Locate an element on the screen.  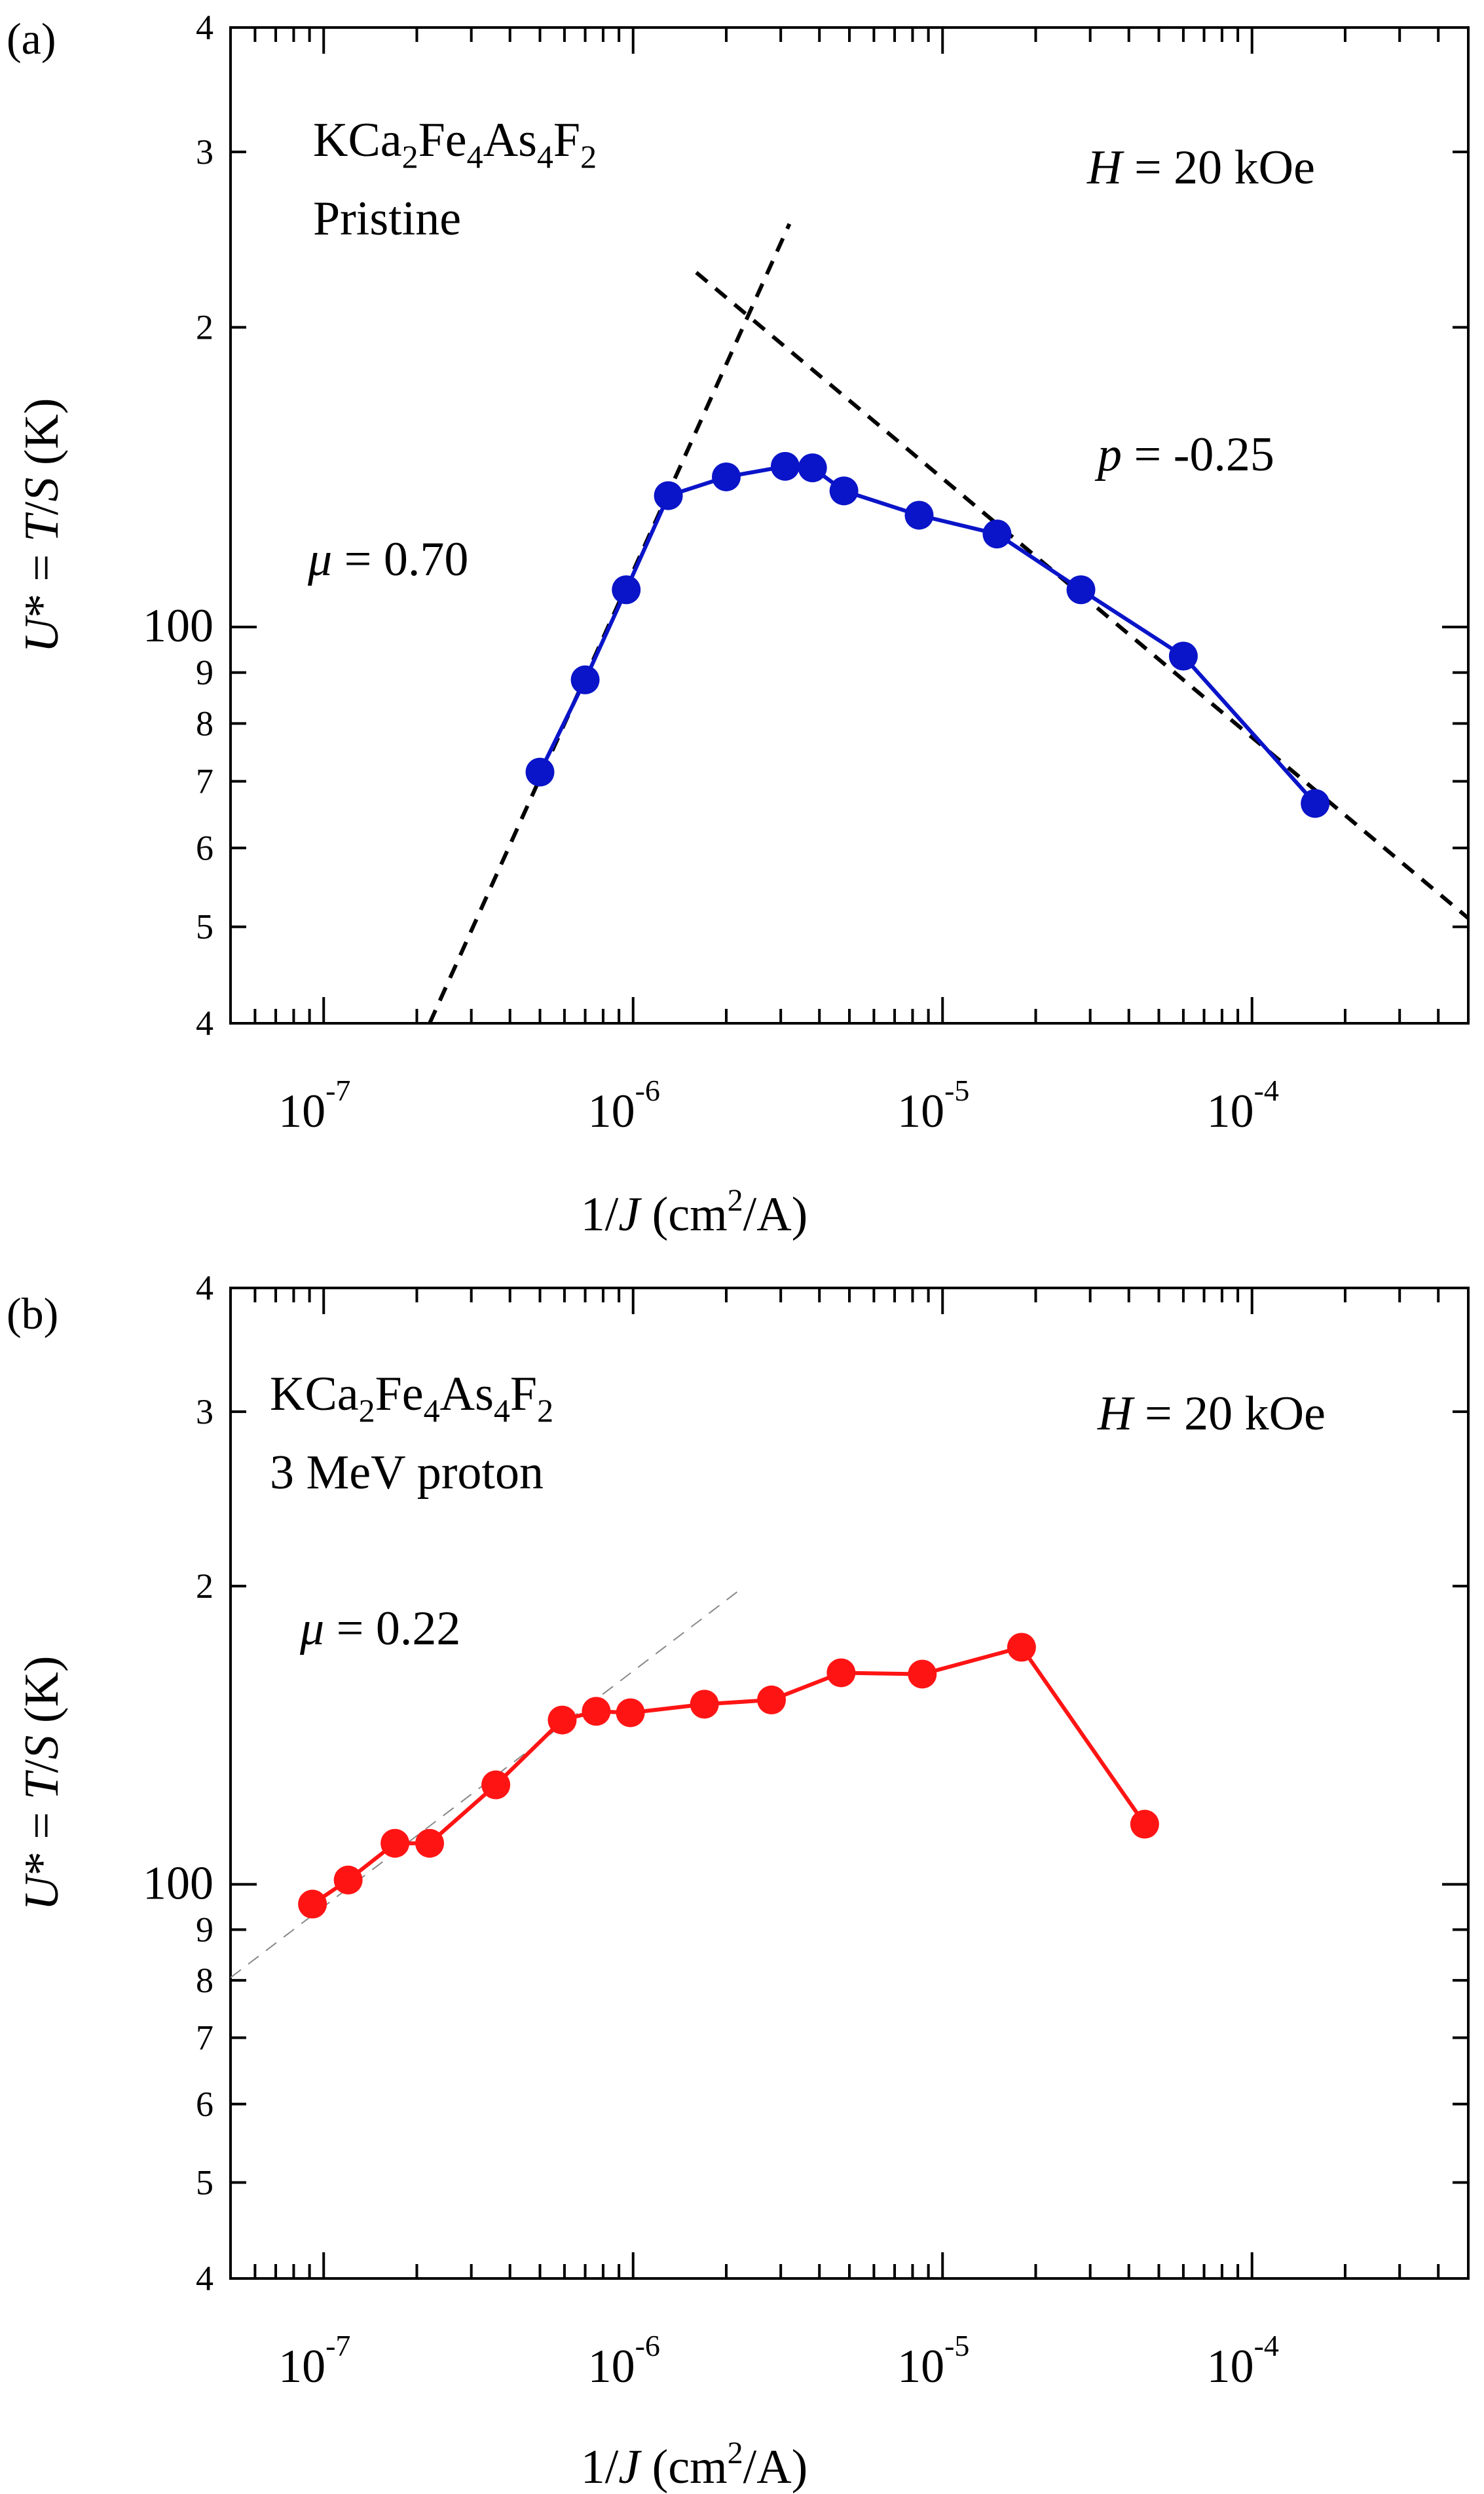
sample-label: Pristine is located at coordinates (387, 219).